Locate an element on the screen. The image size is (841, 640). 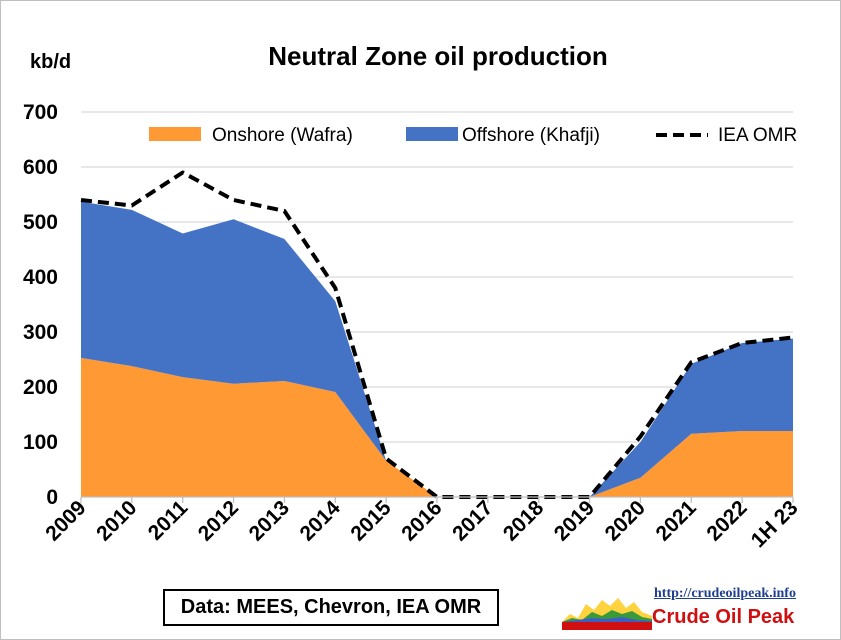
x-tick-label: 2015 is located at coordinates (371, 521).